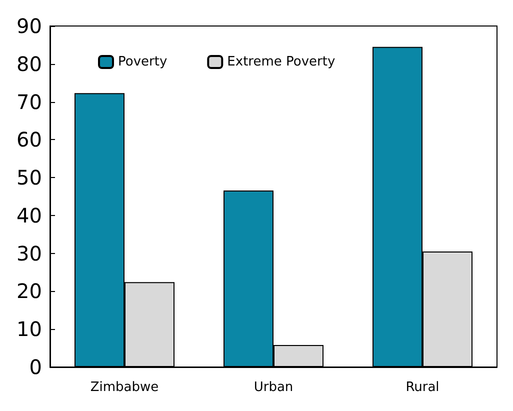 This screenshot has width=513, height=411. What do you see at coordinates (29, 329) in the screenshot?
I see `y-tick-label: 10` at bounding box center [29, 329].